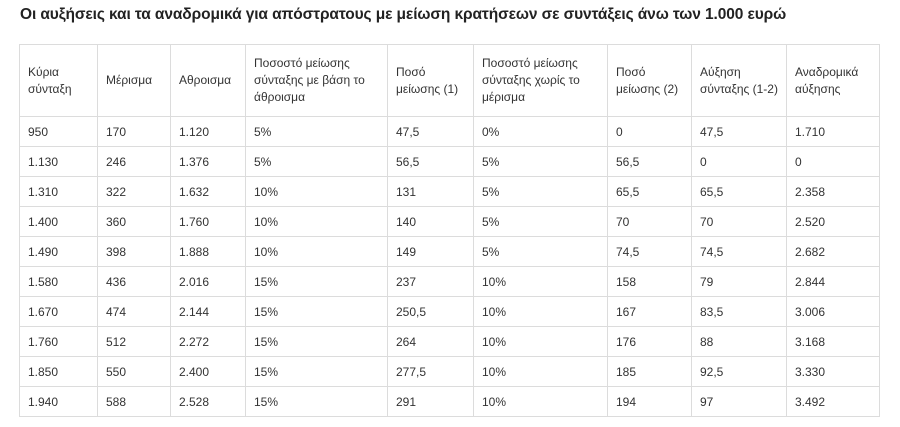  I want to click on table-cell: 291, so click(430, 401).